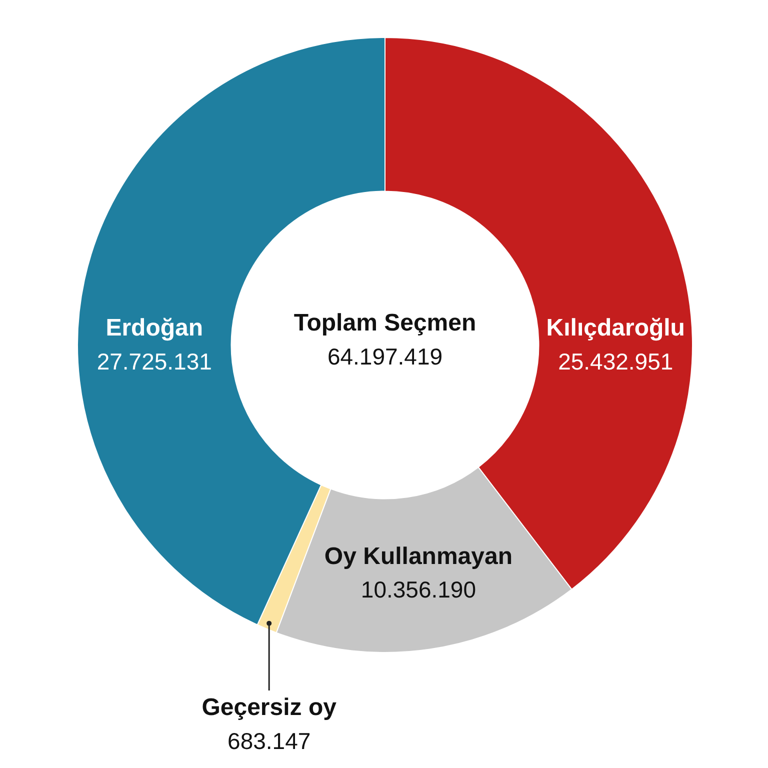 The height and width of the screenshot is (768, 768). I want to click on slice-label: Erdoğan, so click(155, 328).